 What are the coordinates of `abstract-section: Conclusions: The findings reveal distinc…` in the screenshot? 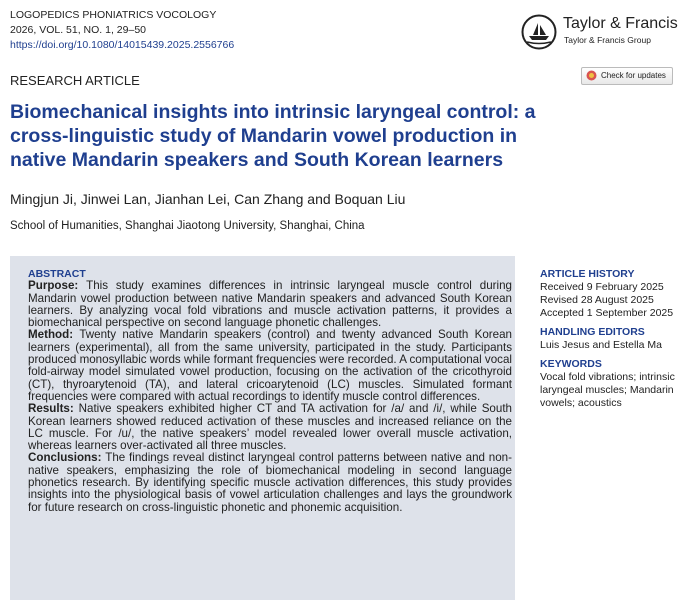 It's located at (270, 482).